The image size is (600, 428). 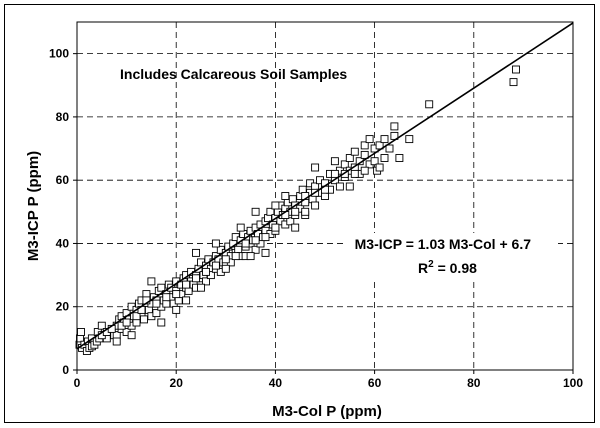 I want to click on equation-background, so click(x=452, y=257).